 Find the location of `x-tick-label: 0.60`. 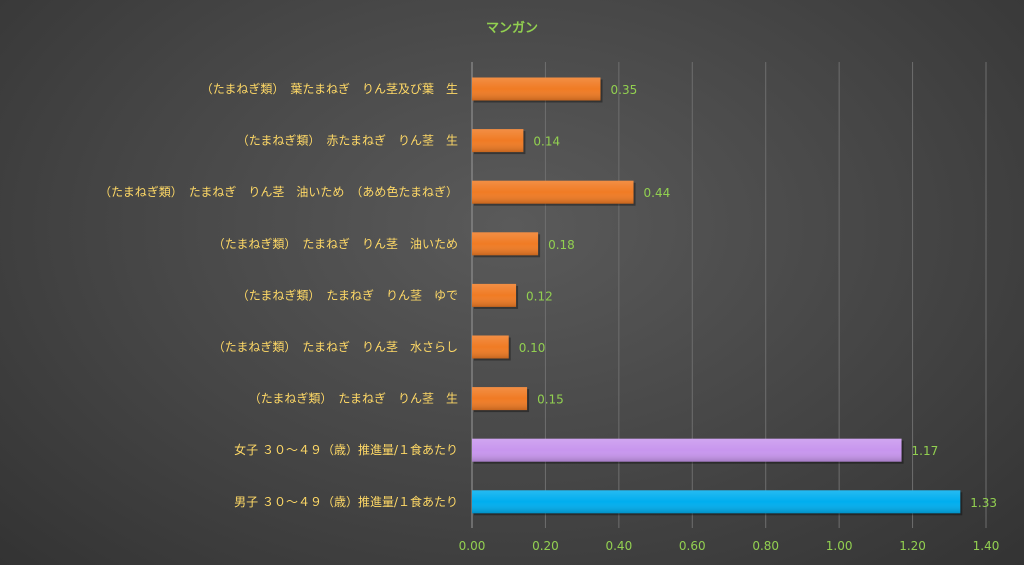

x-tick-label: 0.60 is located at coordinates (692, 546).